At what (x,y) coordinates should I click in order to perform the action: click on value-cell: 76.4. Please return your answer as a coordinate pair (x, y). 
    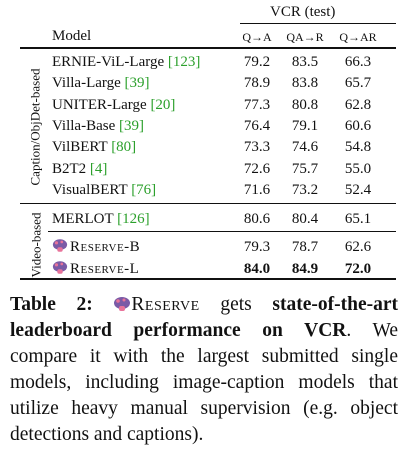
    Looking at the image, I should click on (257, 125).